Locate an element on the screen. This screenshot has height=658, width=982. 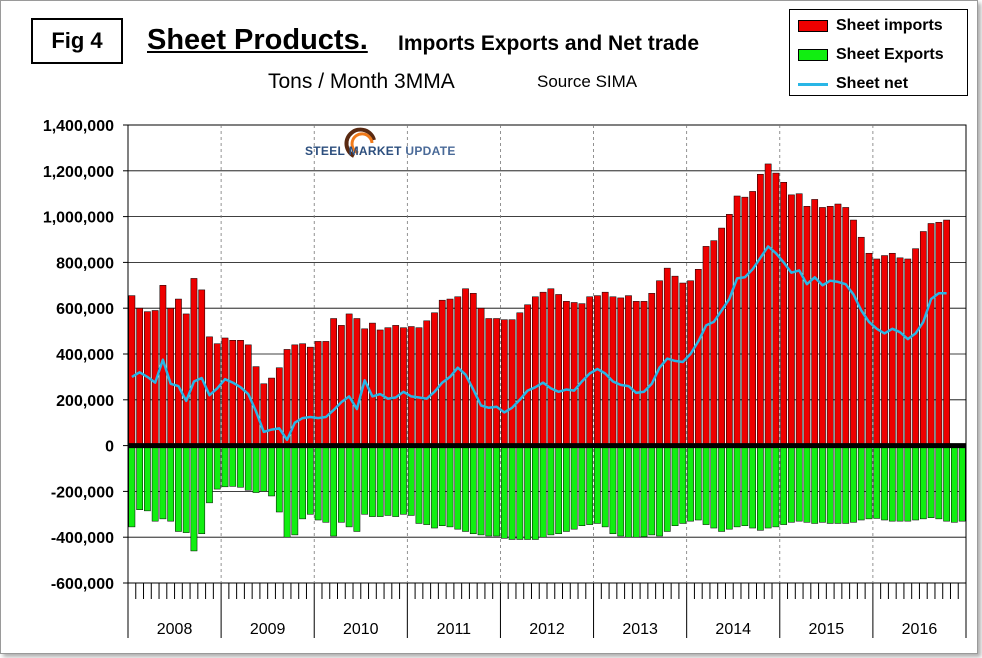
logo-swoosh-dark is located at coordinates (360, 142).